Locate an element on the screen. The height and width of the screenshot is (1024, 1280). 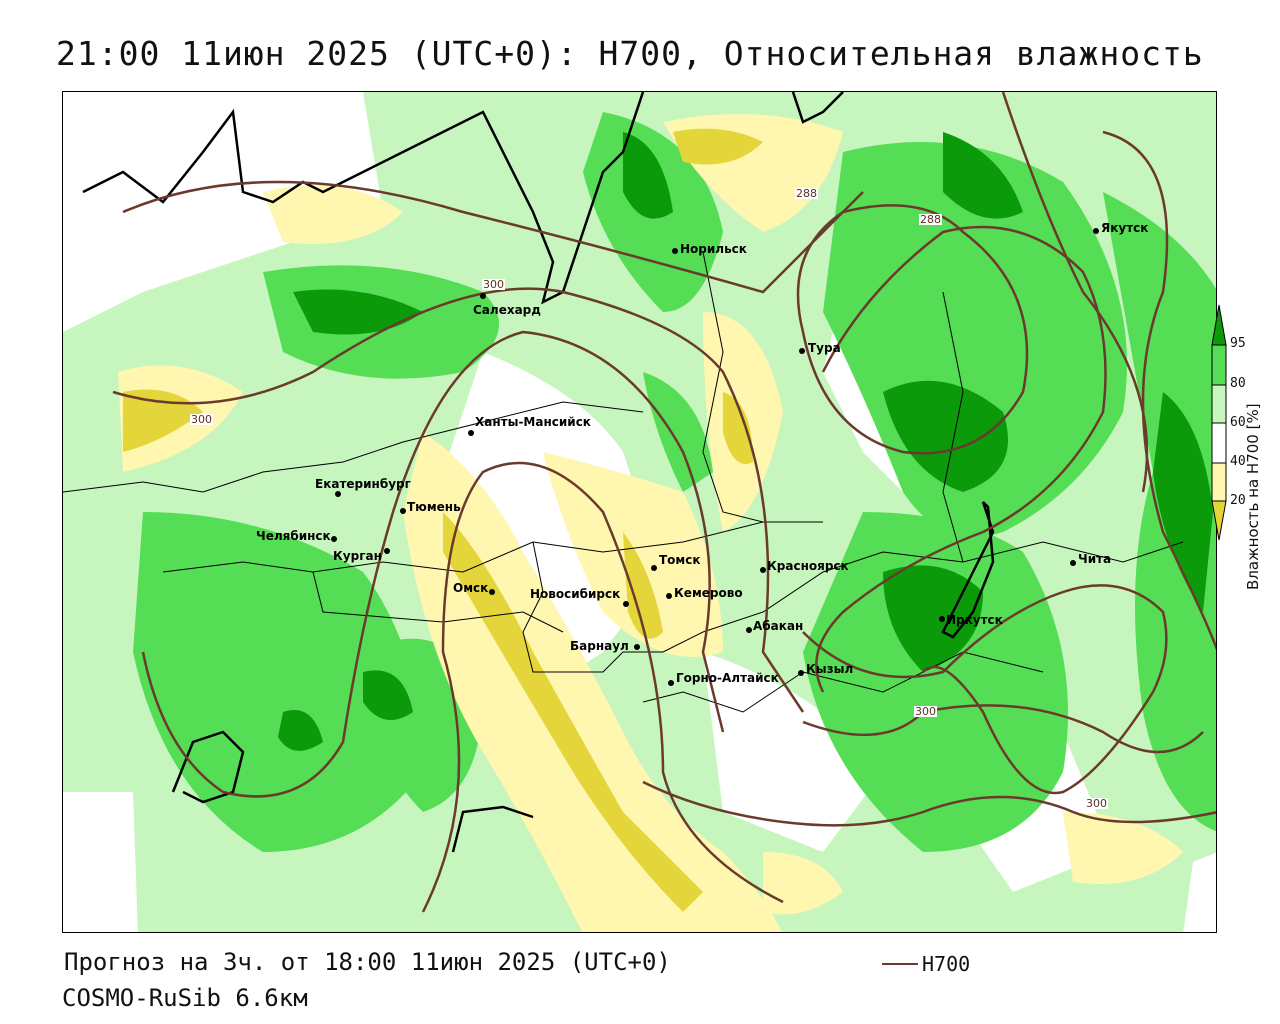
legend-title: Влажность на H700 [%] is located at coordinates (1253, 496).